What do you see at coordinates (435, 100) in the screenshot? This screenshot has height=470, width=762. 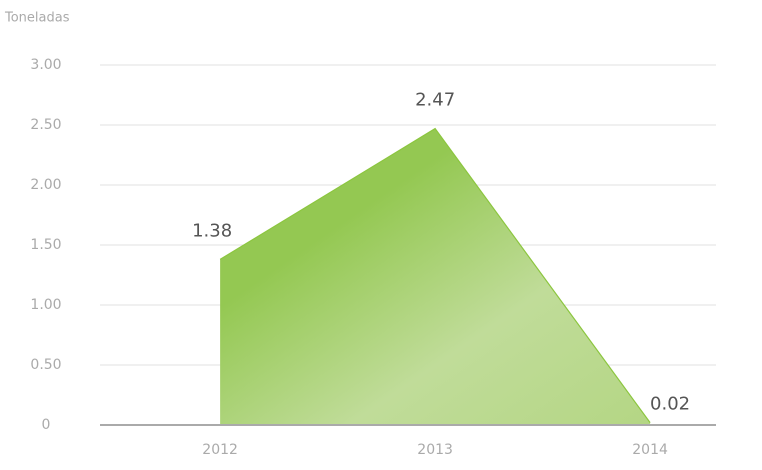 I see `data-label: 2.47` at bounding box center [435, 100].